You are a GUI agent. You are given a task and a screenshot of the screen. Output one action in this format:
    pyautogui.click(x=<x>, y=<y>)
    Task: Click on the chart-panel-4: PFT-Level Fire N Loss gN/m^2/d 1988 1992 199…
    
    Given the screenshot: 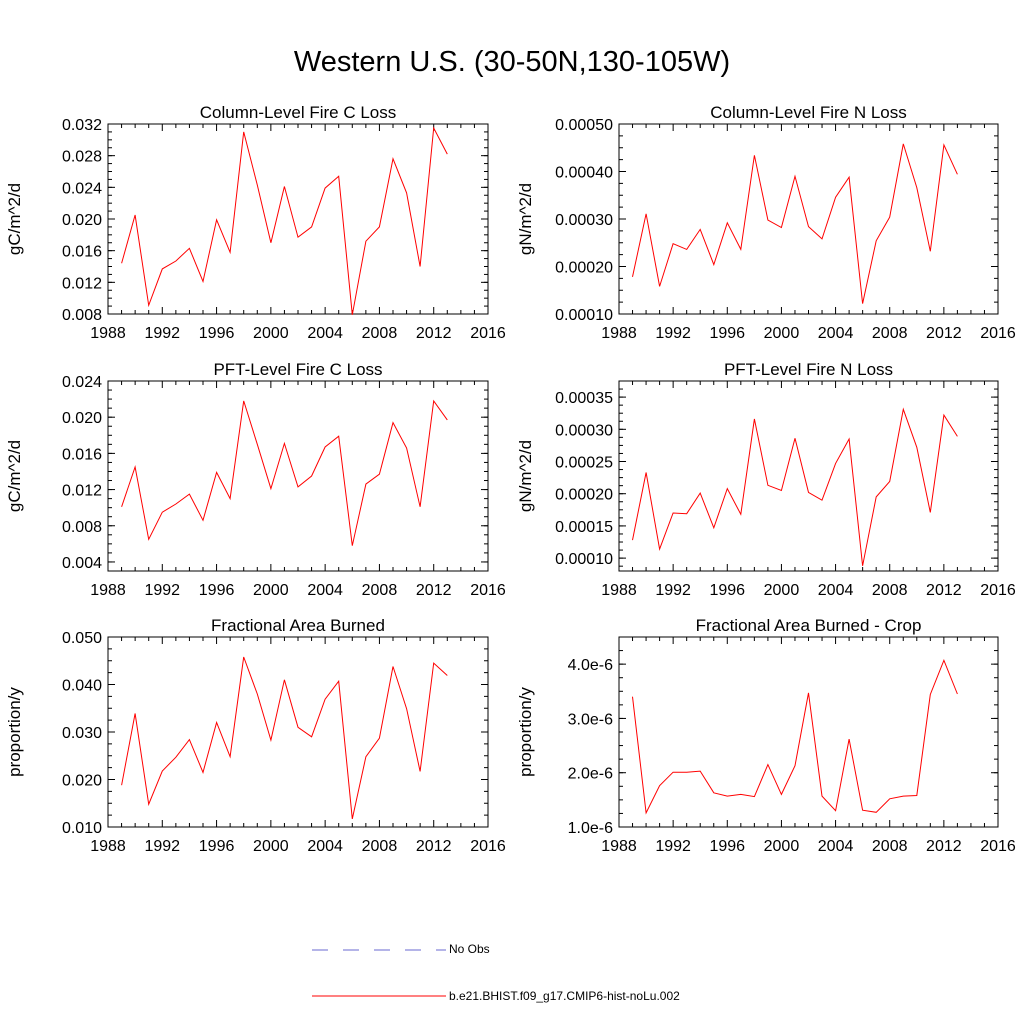 What is the action you would take?
    pyautogui.click(x=766, y=479)
    